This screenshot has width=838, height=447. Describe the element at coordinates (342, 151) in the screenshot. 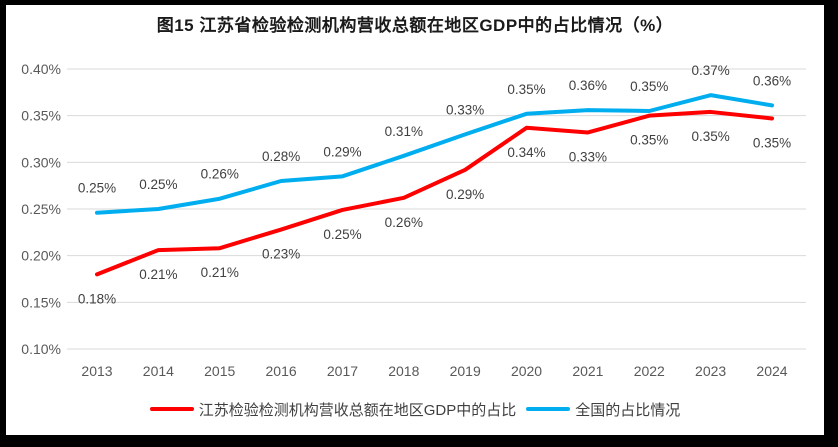

I see `data-label-national: 0.29%` at that location.